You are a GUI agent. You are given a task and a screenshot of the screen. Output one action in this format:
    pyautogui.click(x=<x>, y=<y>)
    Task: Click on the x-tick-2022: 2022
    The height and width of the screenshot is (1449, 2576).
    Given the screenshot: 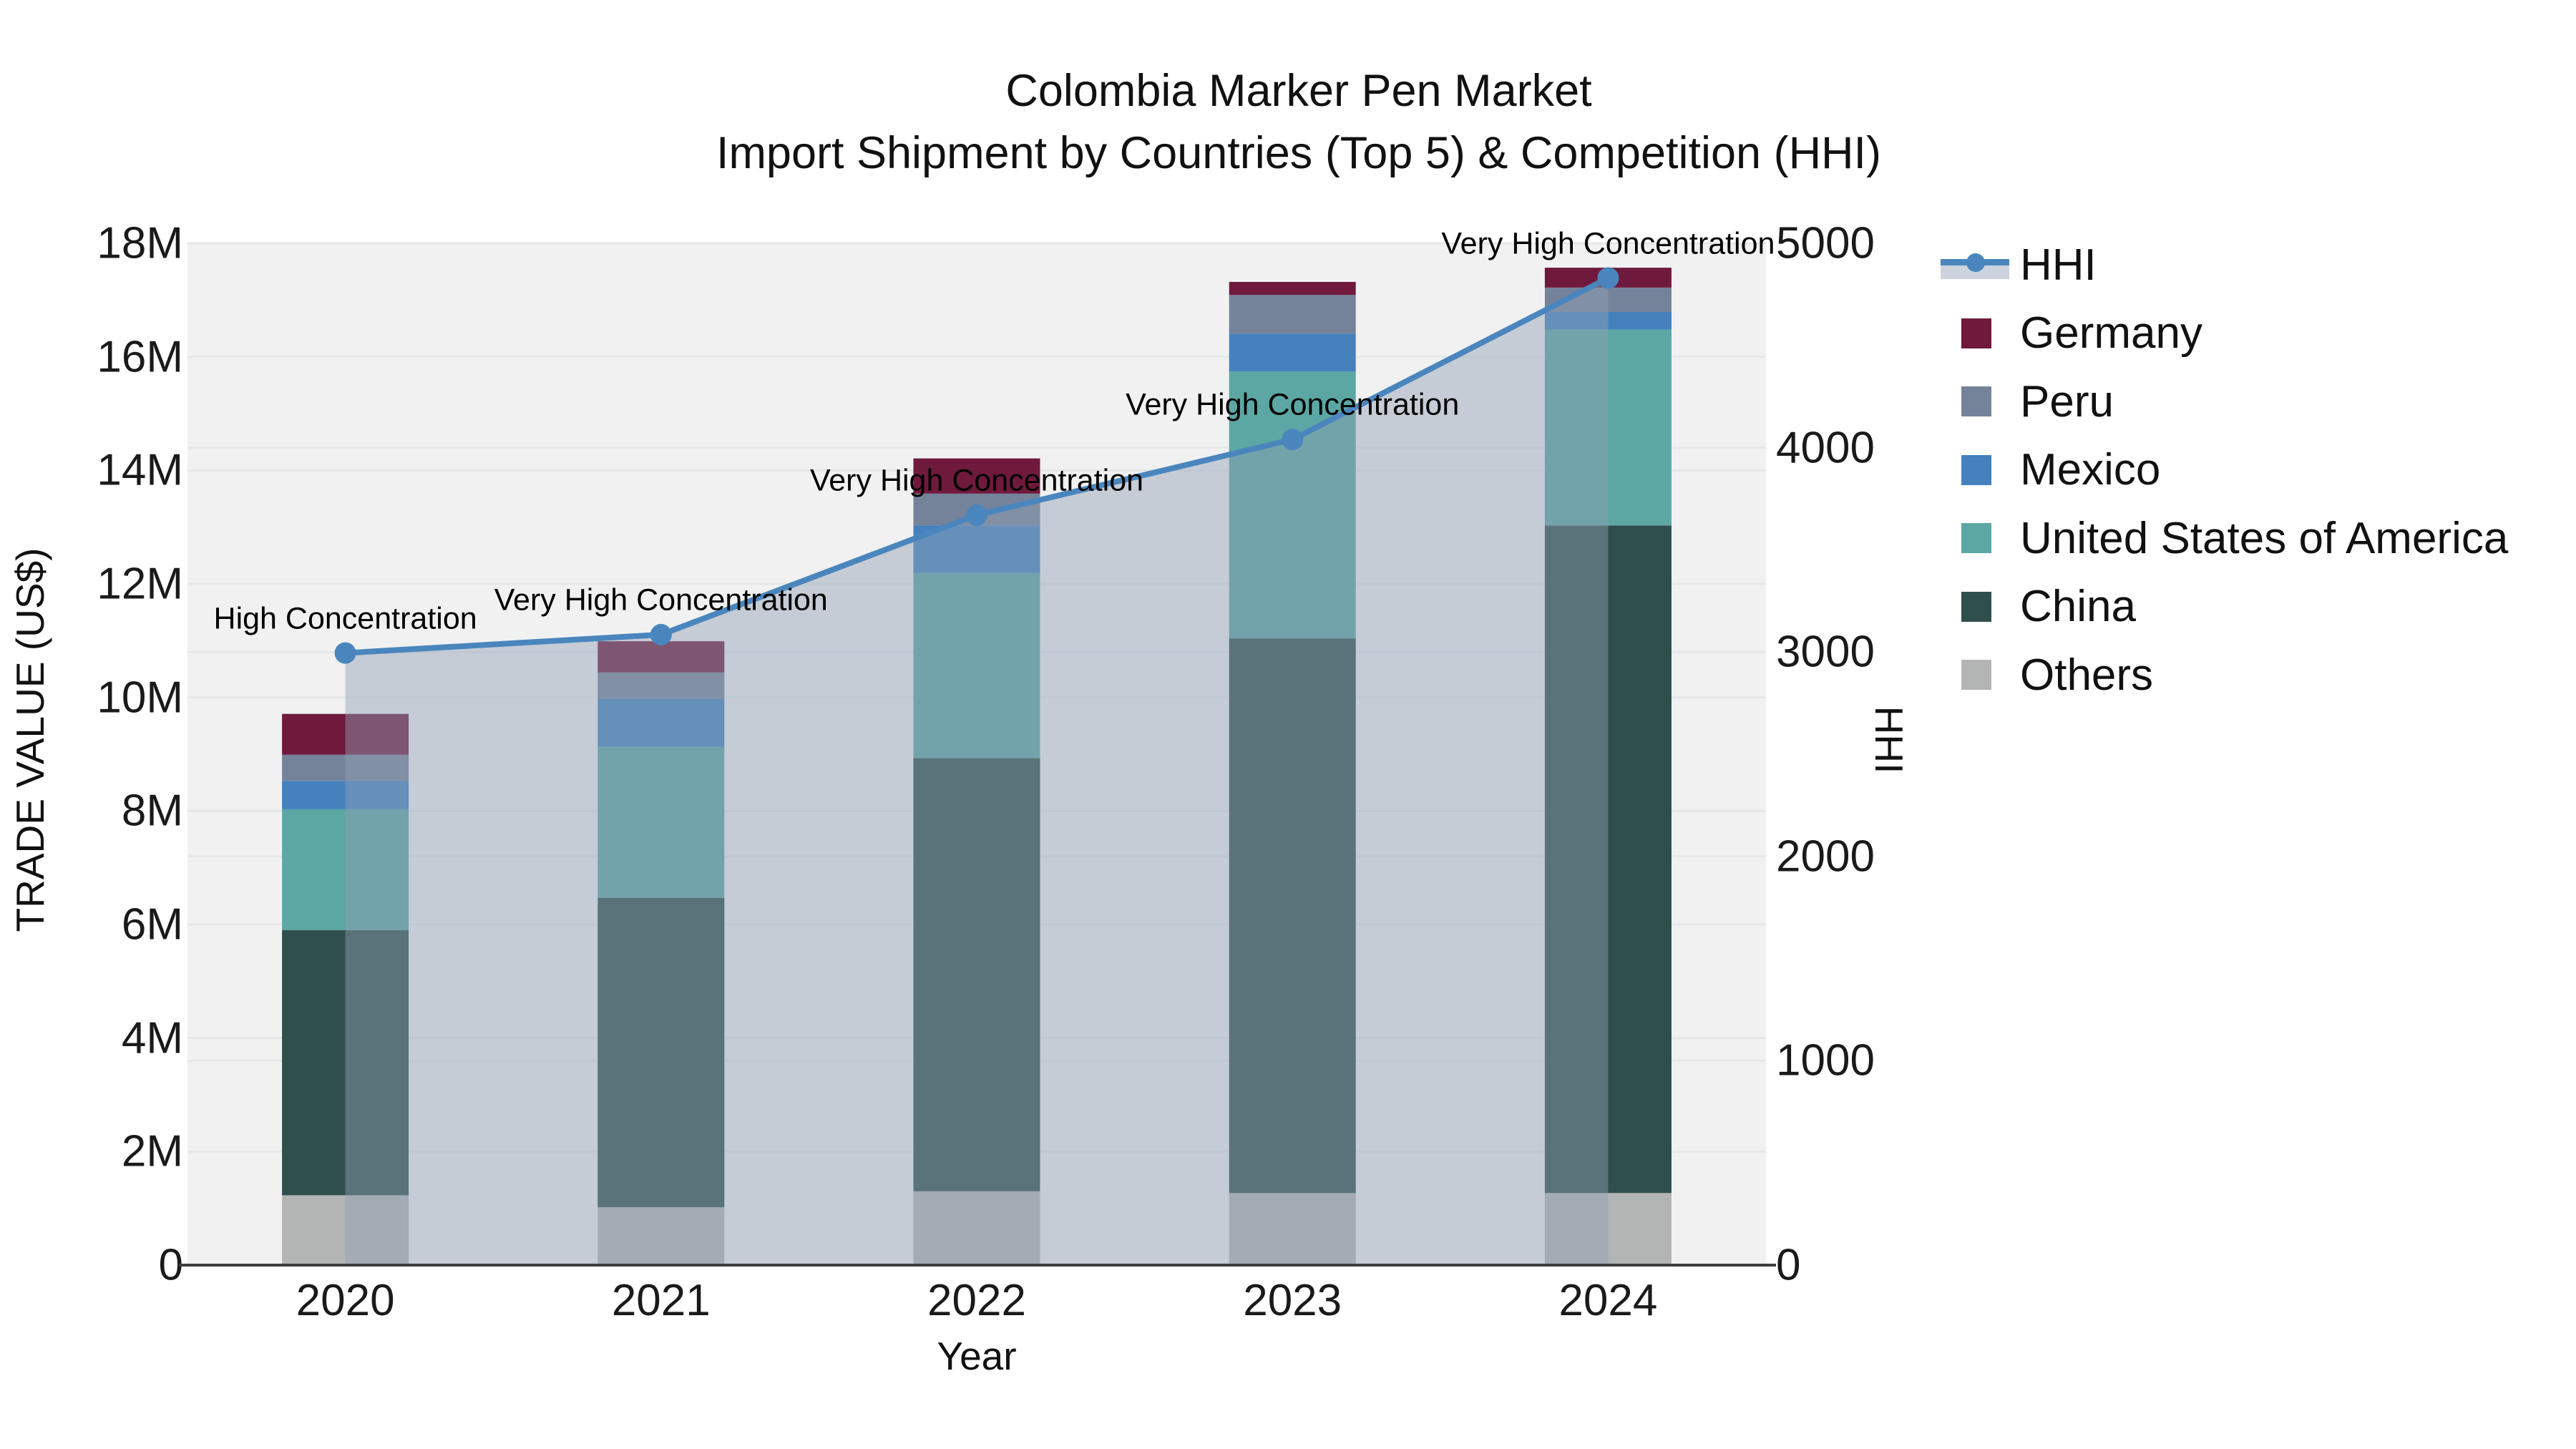 What is the action you would take?
    pyautogui.click(x=976, y=1300)
    